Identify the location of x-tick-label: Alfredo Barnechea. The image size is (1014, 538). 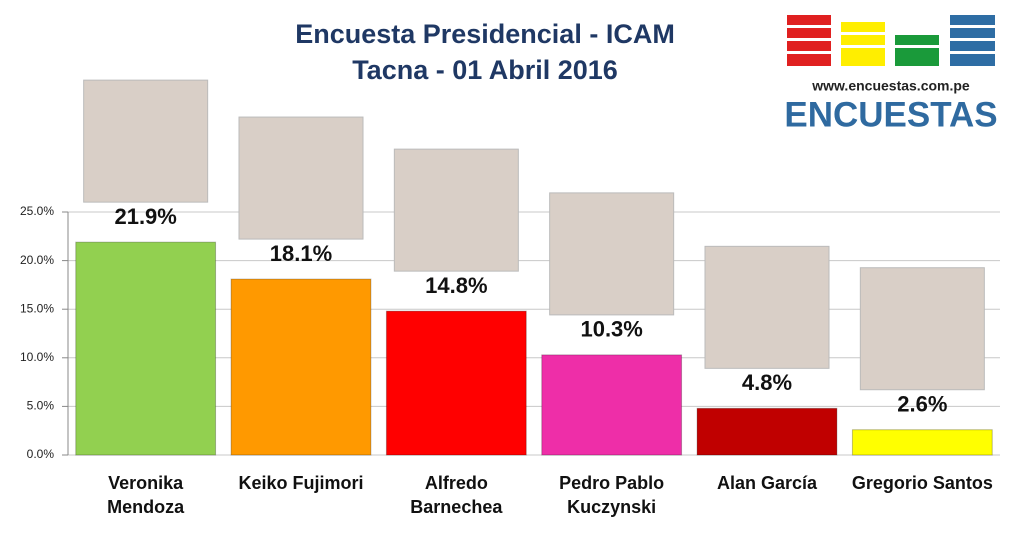
(456, 495).